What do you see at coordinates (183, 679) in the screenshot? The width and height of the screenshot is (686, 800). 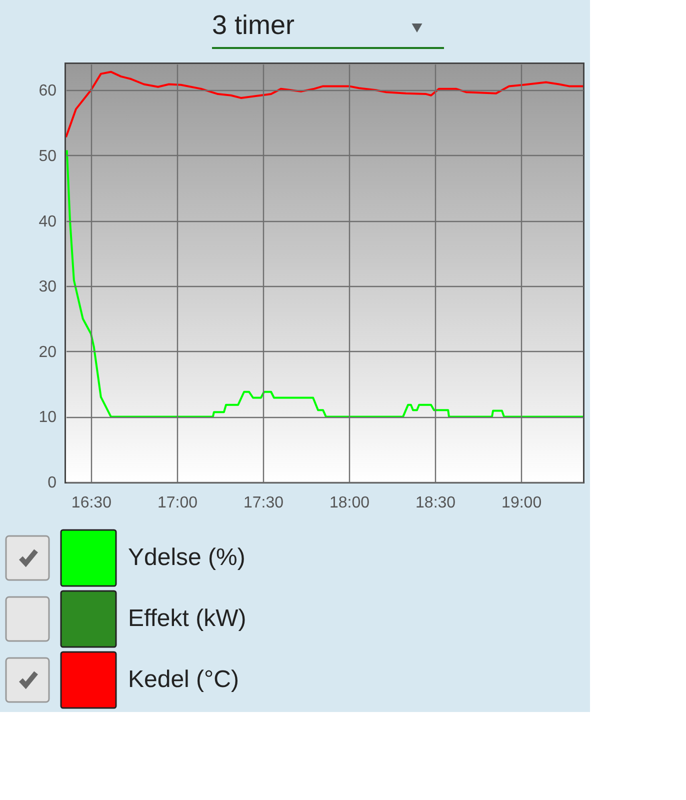 I see `legend-label: Kedel (°C)` at bounding box center [183, 679].